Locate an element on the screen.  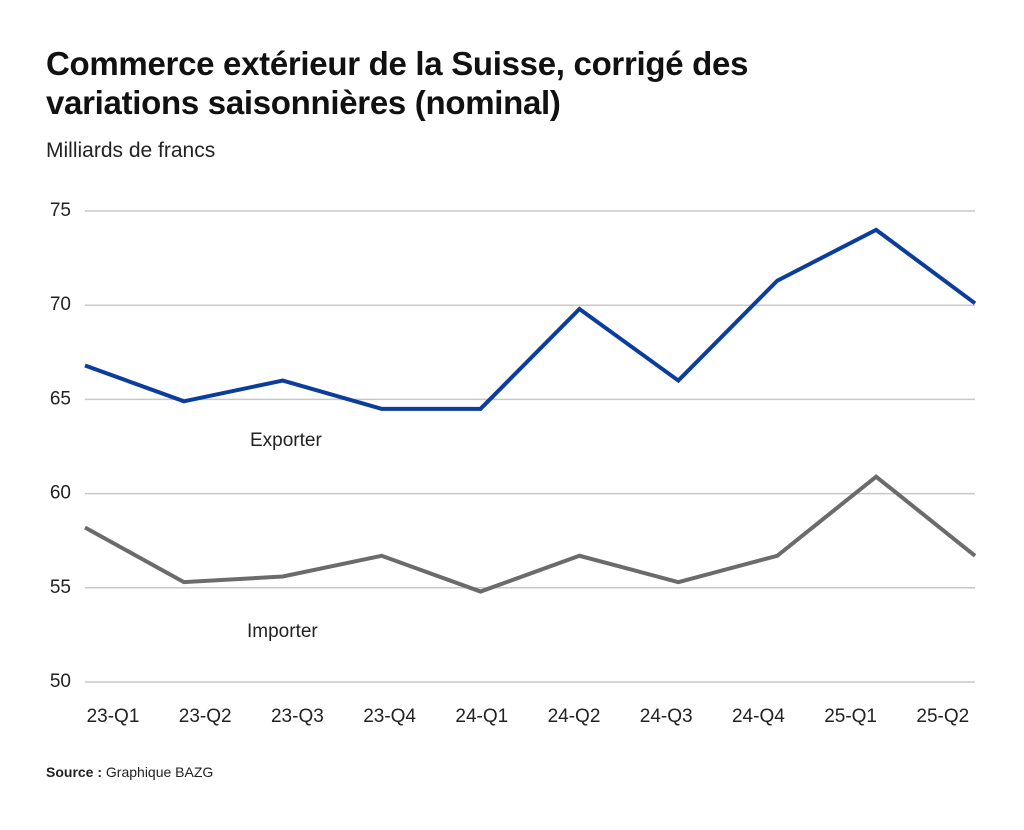
chart-subtitle: Milliards de francs is located at coordinates (131, 150).